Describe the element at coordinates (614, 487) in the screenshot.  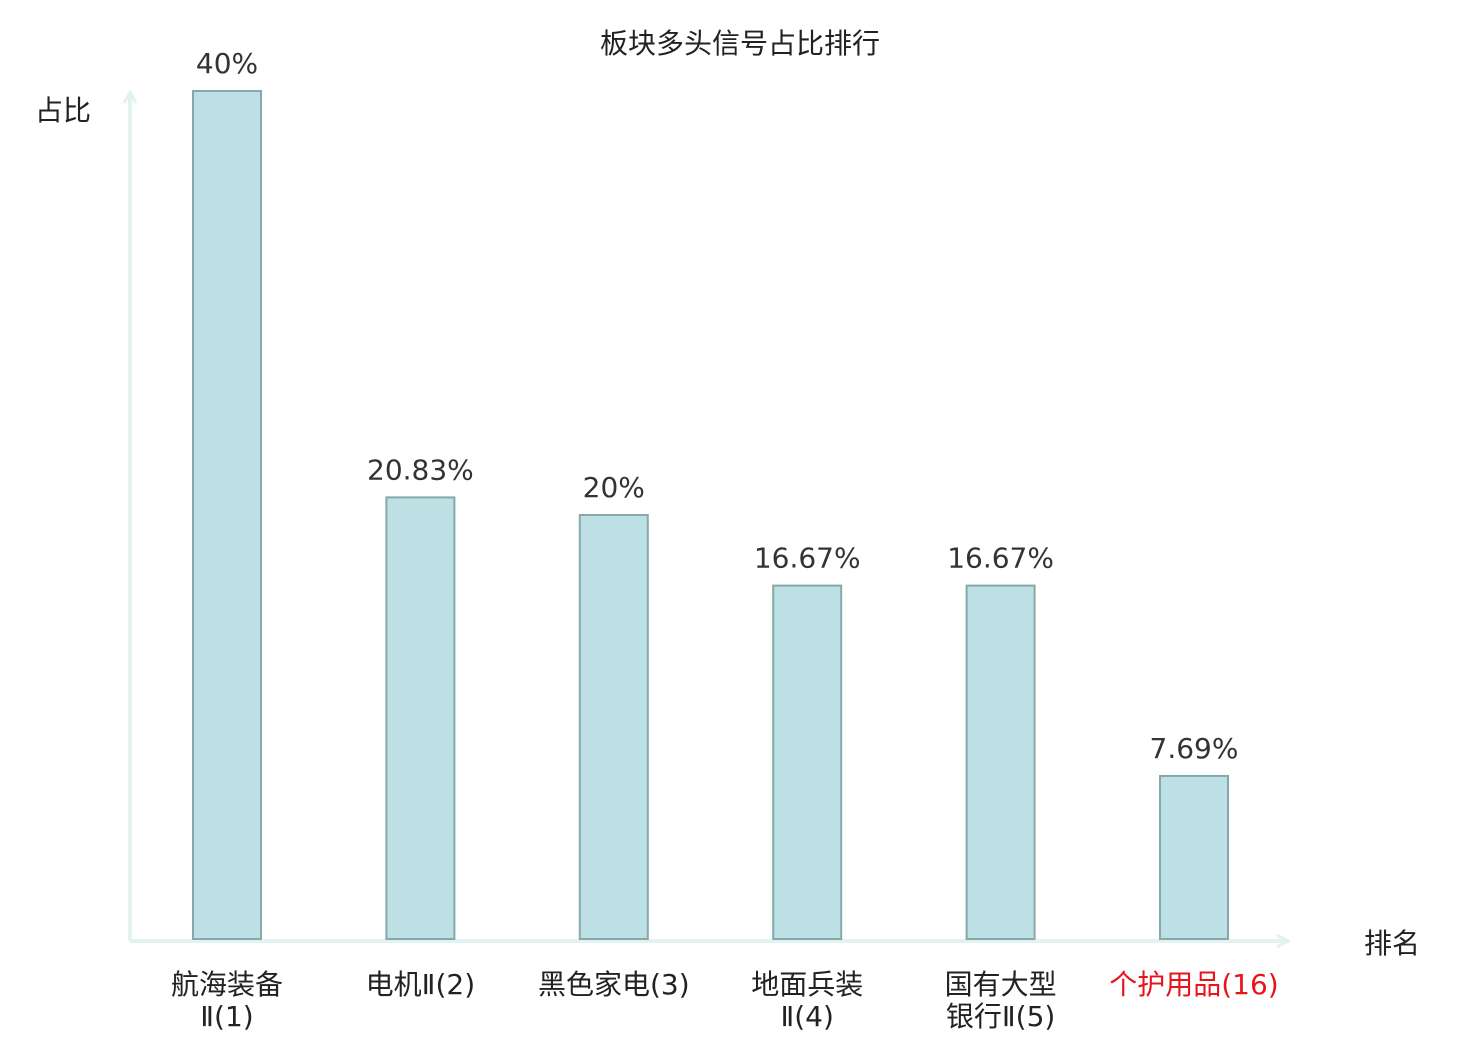
I see `bar-value-label: 20%` at that location.